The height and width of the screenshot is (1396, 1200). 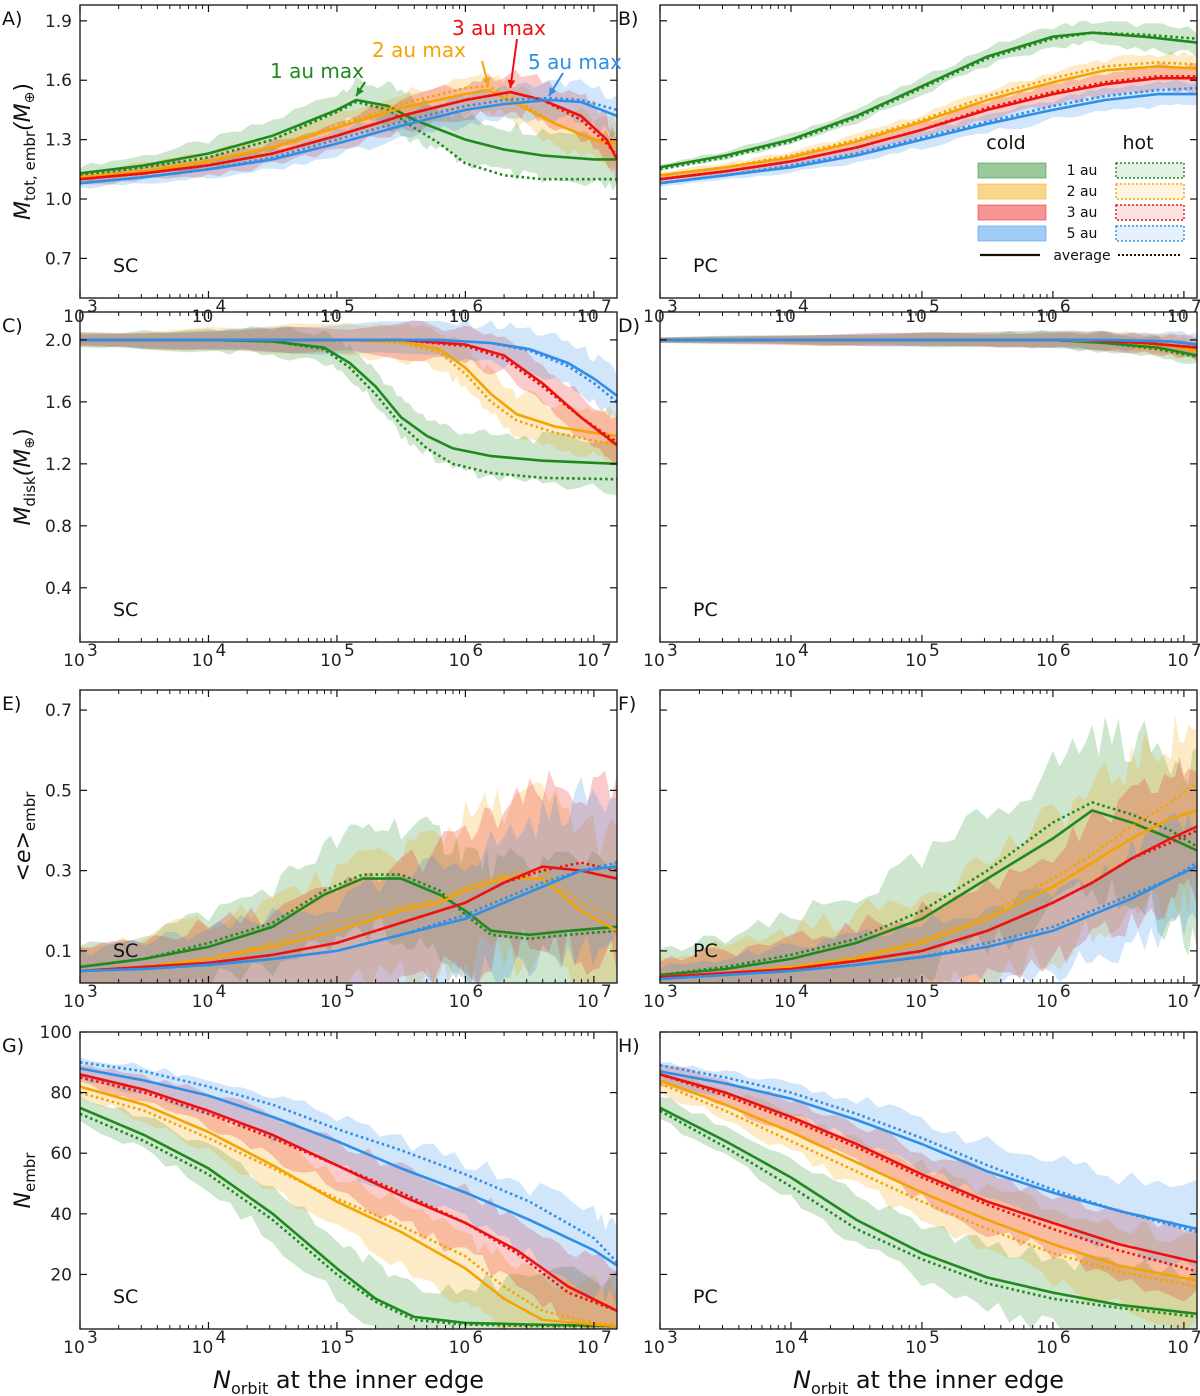 I want to click on y-tick-label: 80, so click(x=61, y=1094).